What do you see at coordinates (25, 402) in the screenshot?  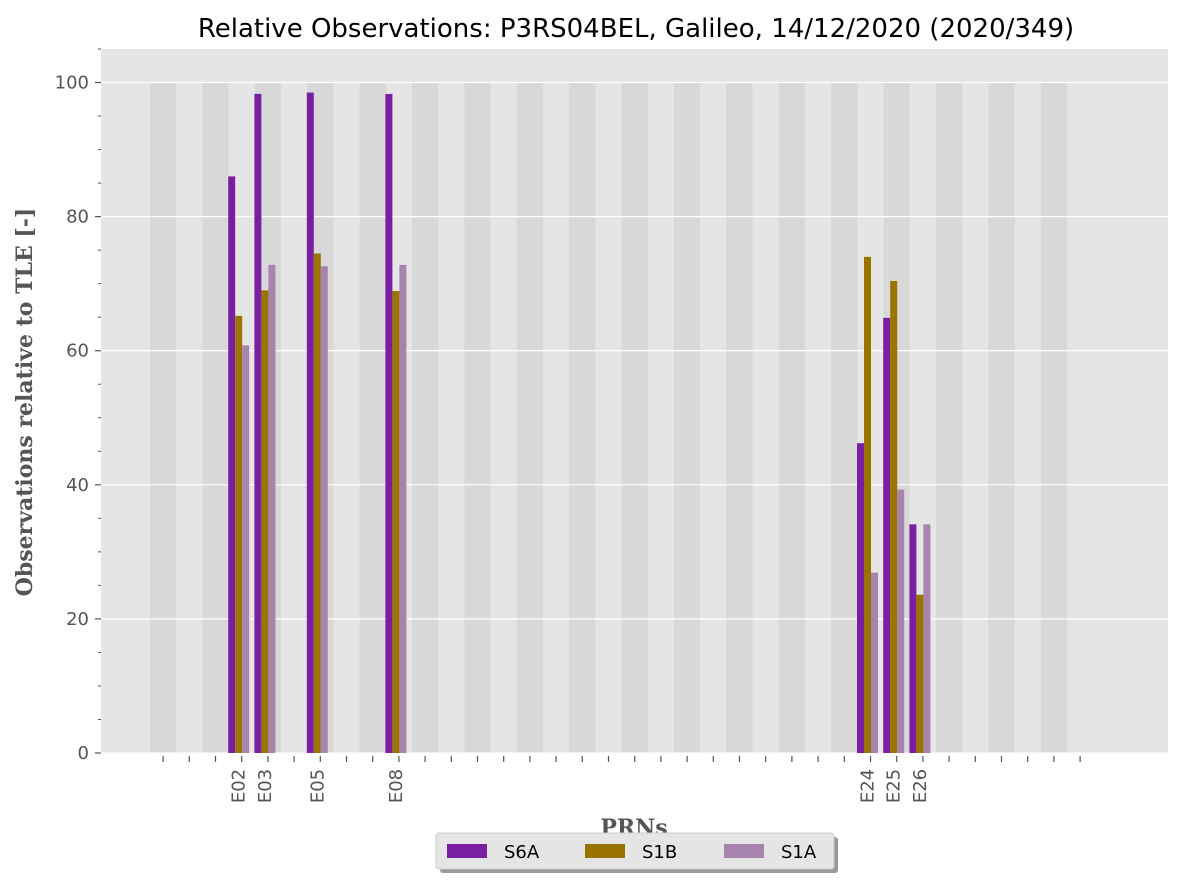 I see `y-axis-label: Observations relative to TLE [-]` at bounding box center [25, 402].